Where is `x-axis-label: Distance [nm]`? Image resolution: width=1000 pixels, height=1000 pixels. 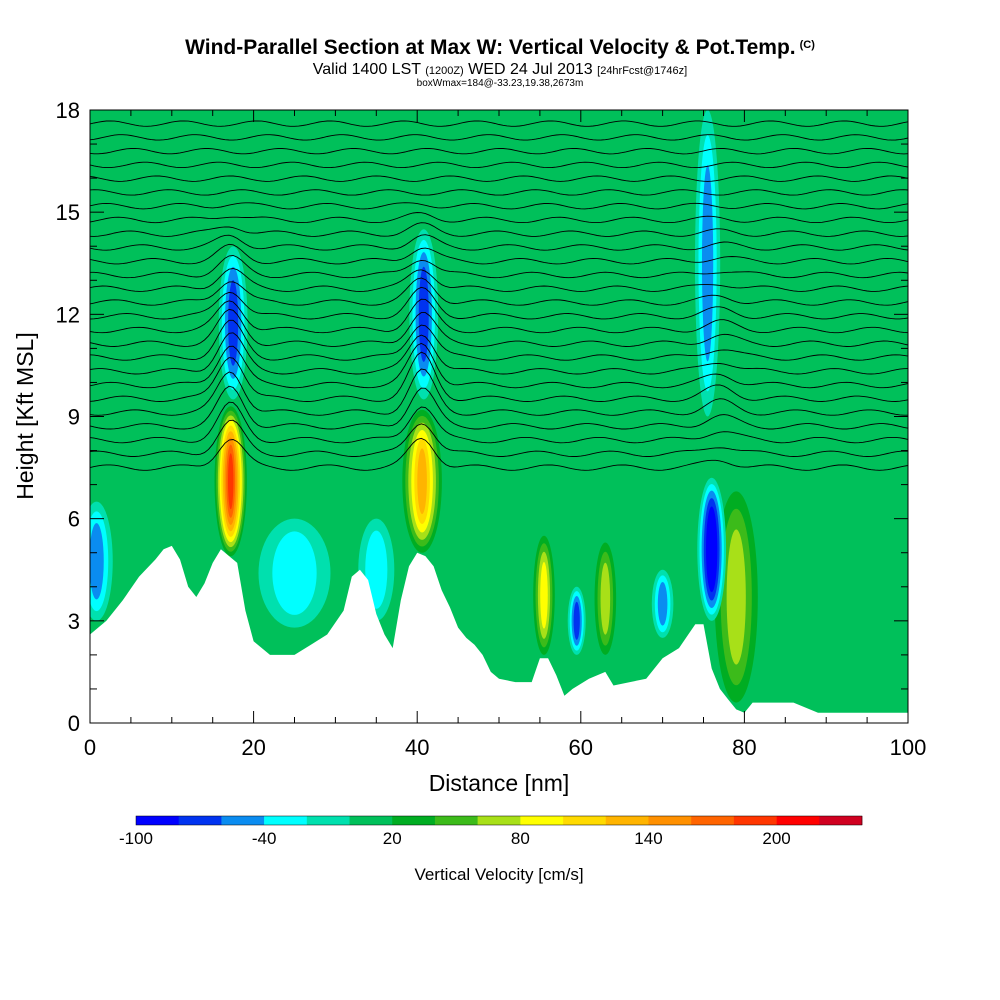
x-axis-label: Distance [nm] is located at coordinates (499, 783).